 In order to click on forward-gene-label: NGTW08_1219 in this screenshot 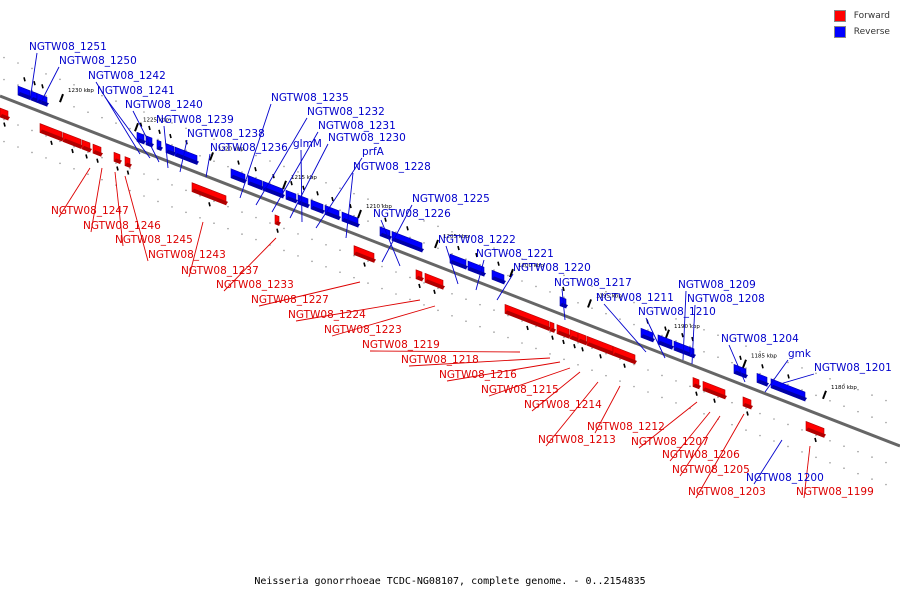, I will do `click(401, 345)`.